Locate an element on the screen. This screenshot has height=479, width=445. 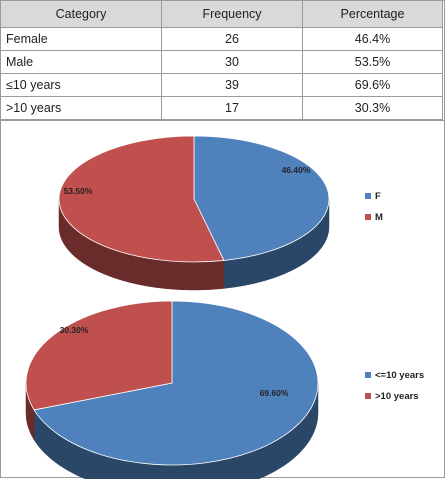
pie-slice->10 years is located at coordinates (99, 355).